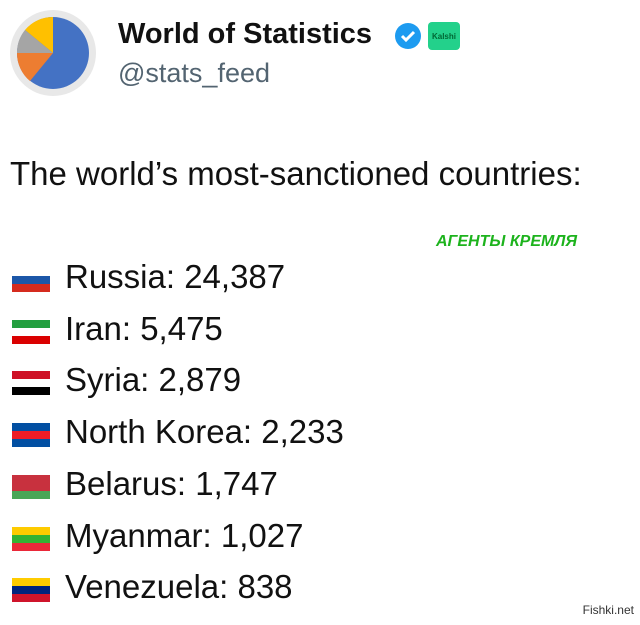 The image size is (640, 625). I want to click on account-handle: @stats_feed, so click(194, 73).